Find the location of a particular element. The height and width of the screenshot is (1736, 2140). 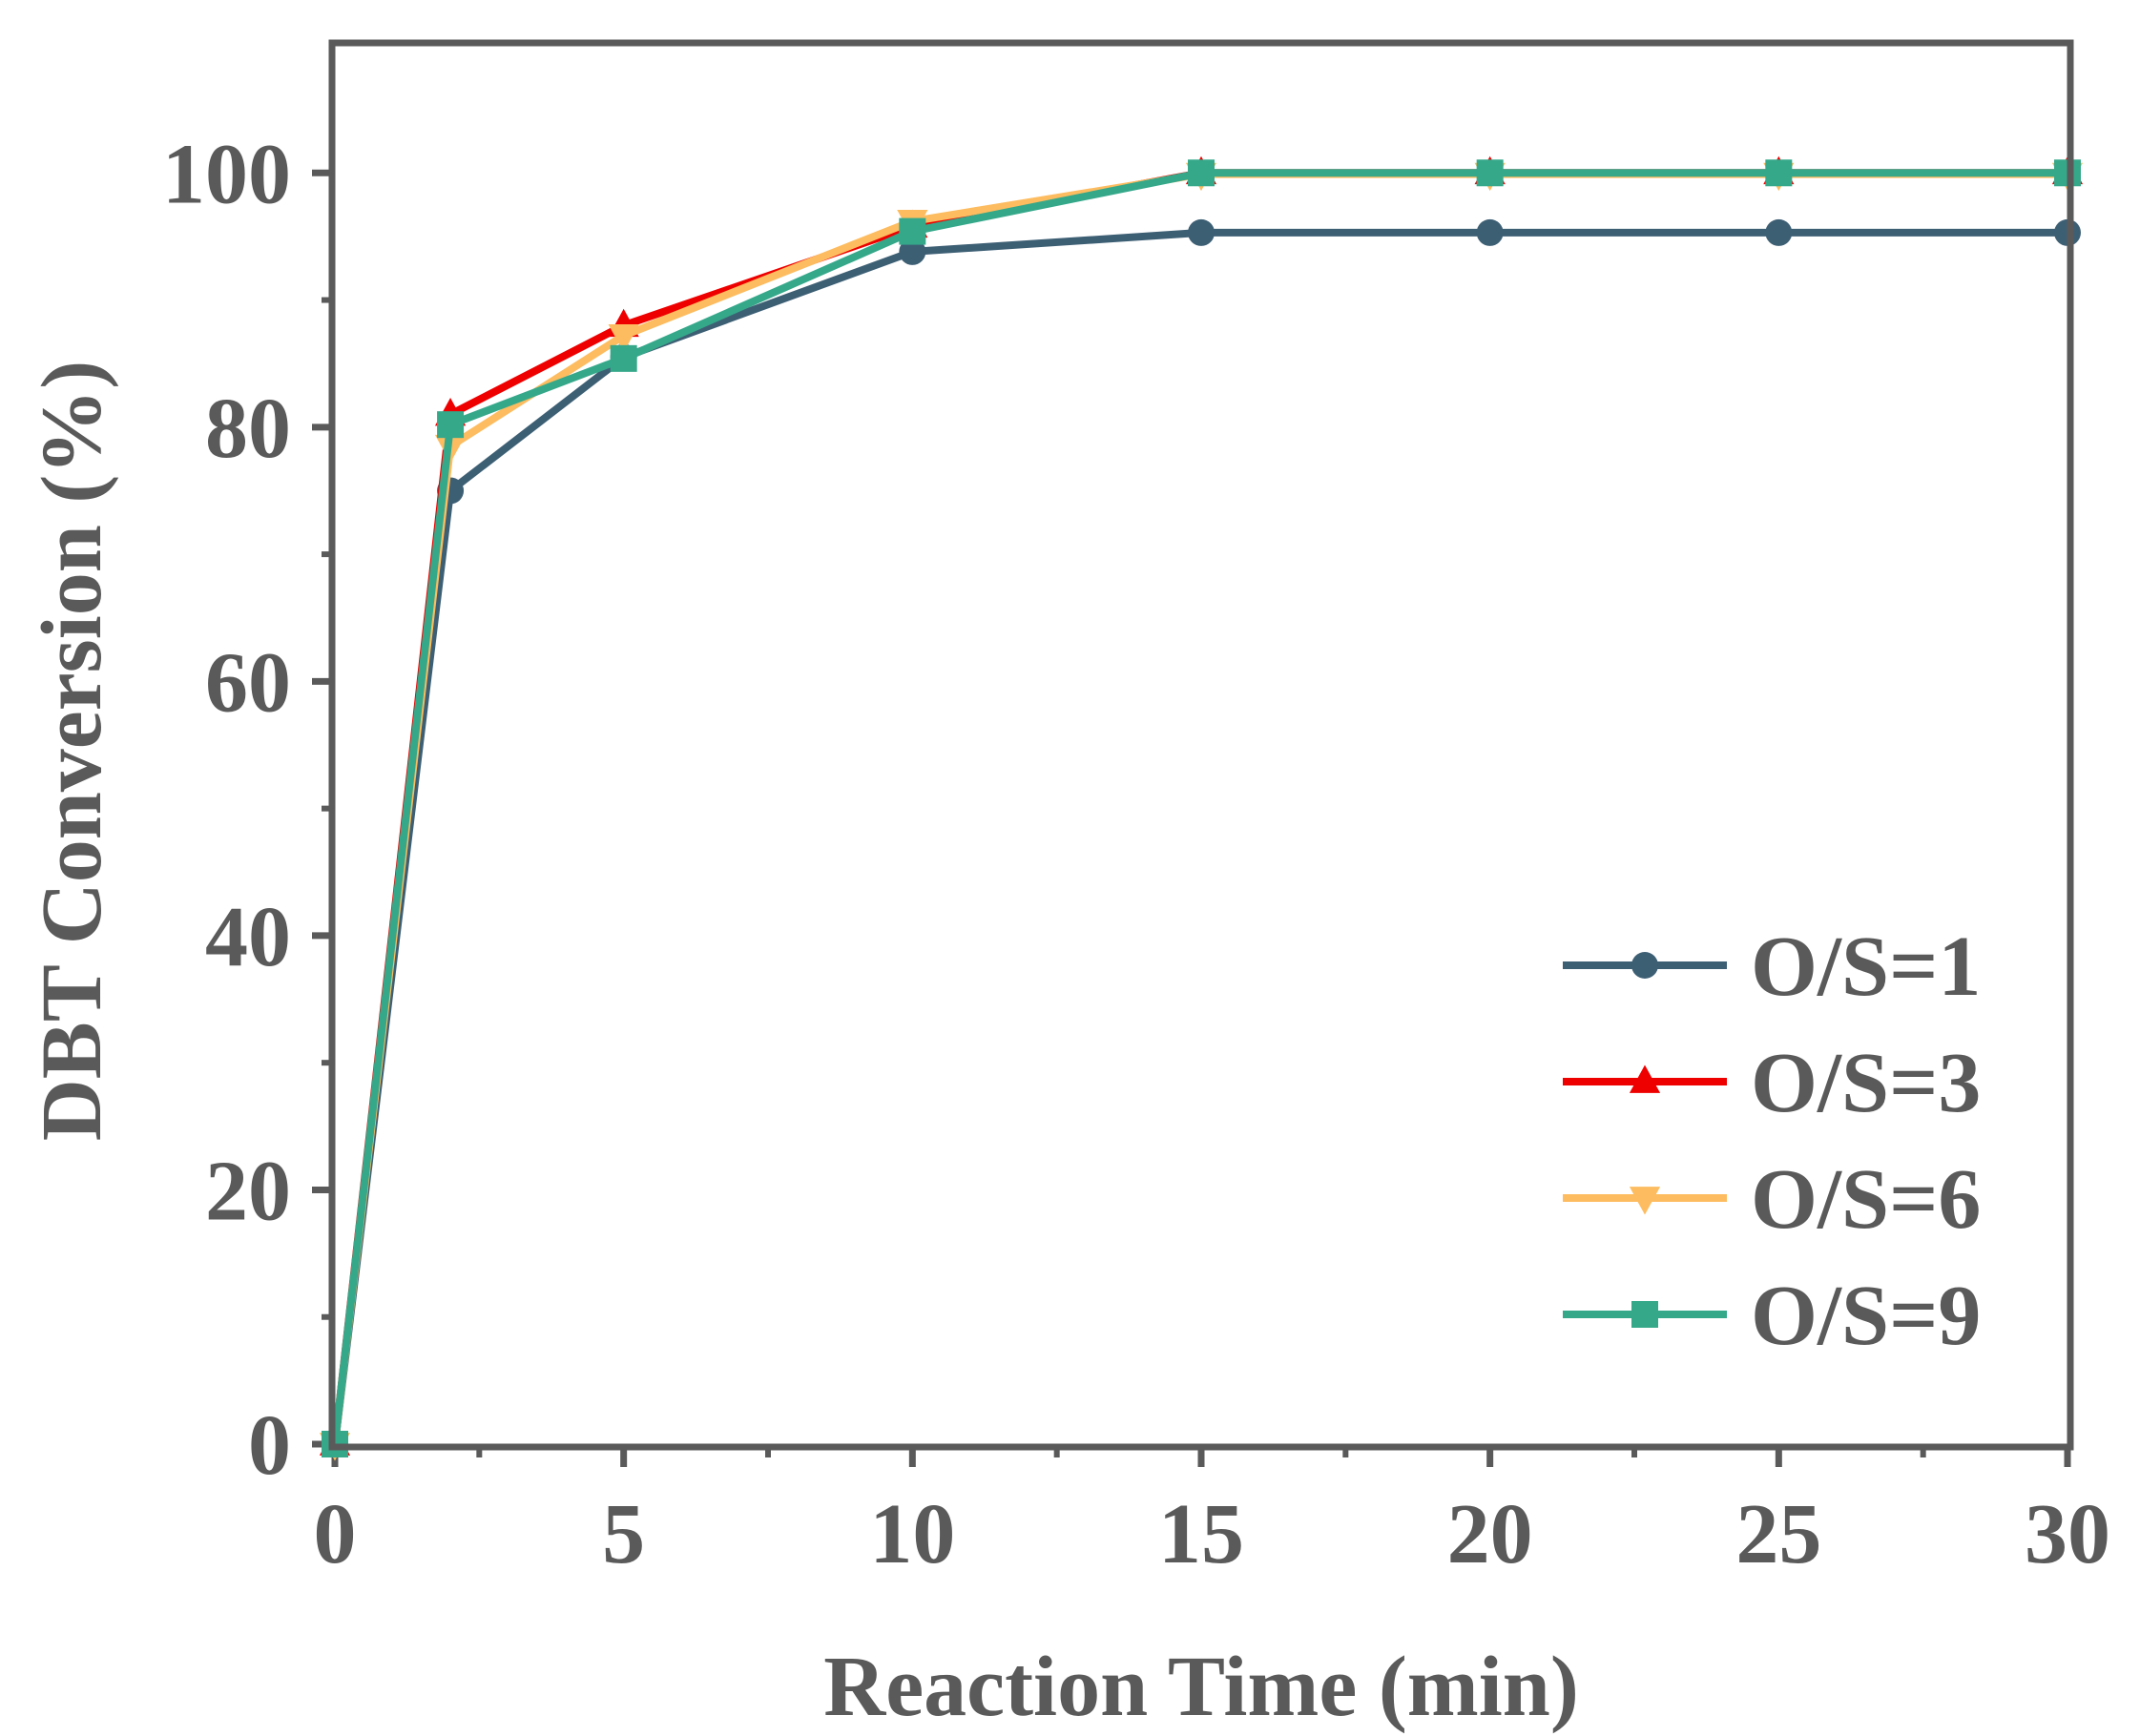

x-tick-label: 30 is located at coordinates (2067, 1534).